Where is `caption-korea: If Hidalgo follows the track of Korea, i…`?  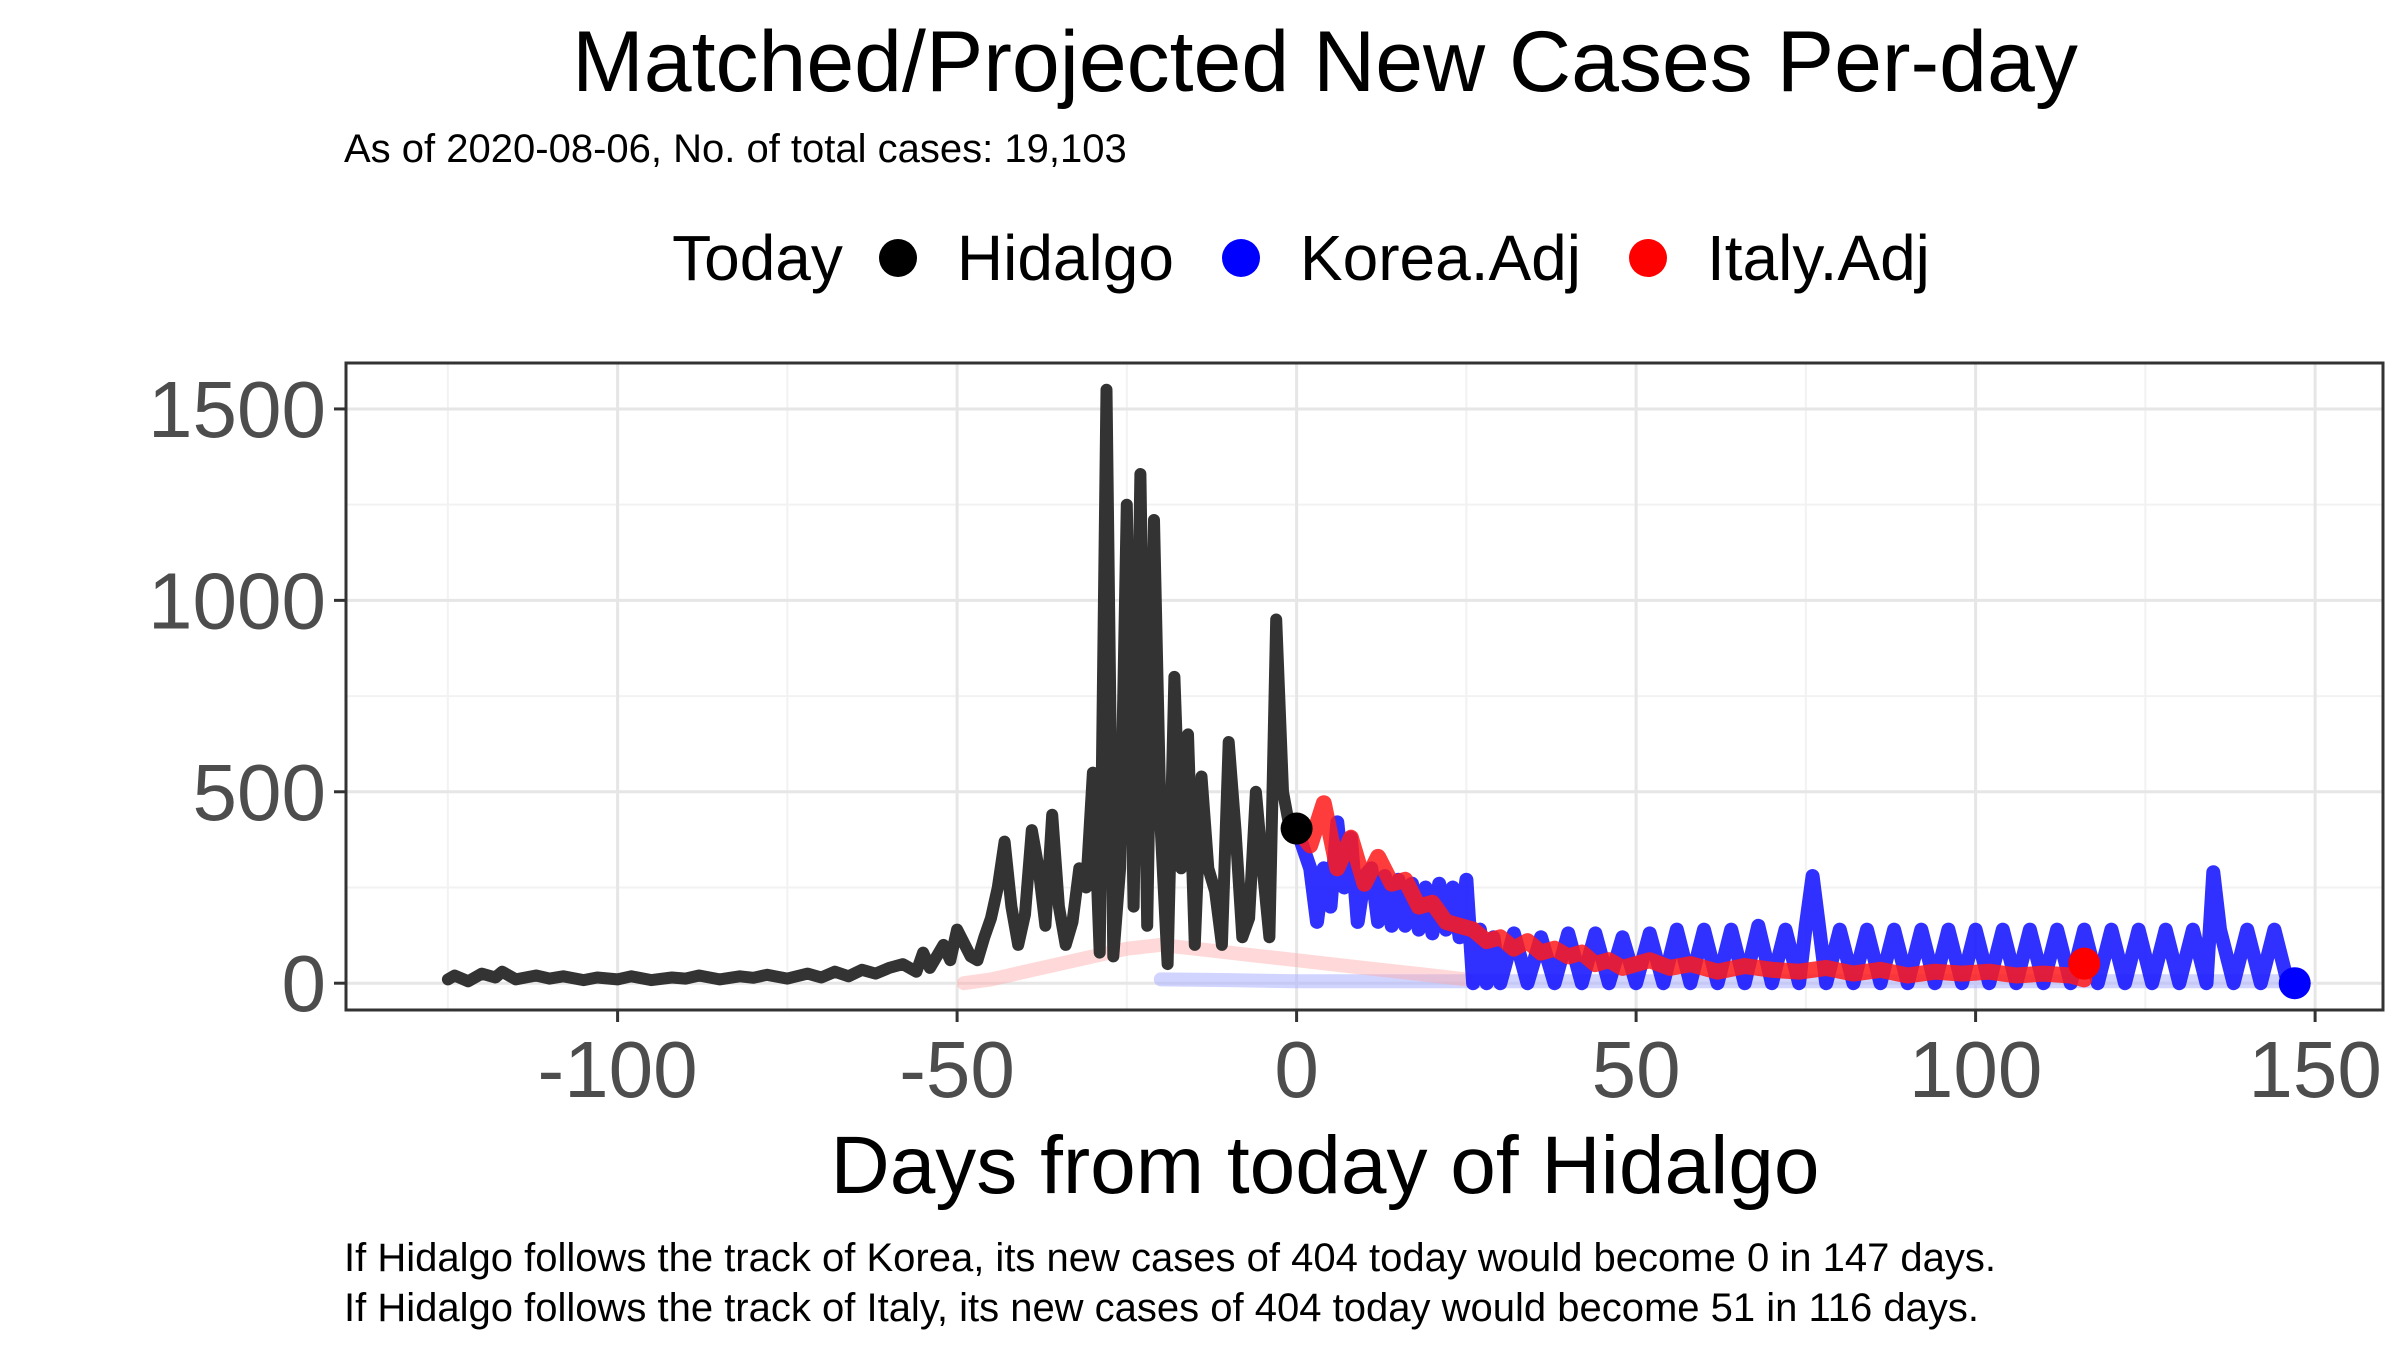 caption-korea: If Hidalgo follows the track of Korea, i… is located at coordinates (1170, 1258).